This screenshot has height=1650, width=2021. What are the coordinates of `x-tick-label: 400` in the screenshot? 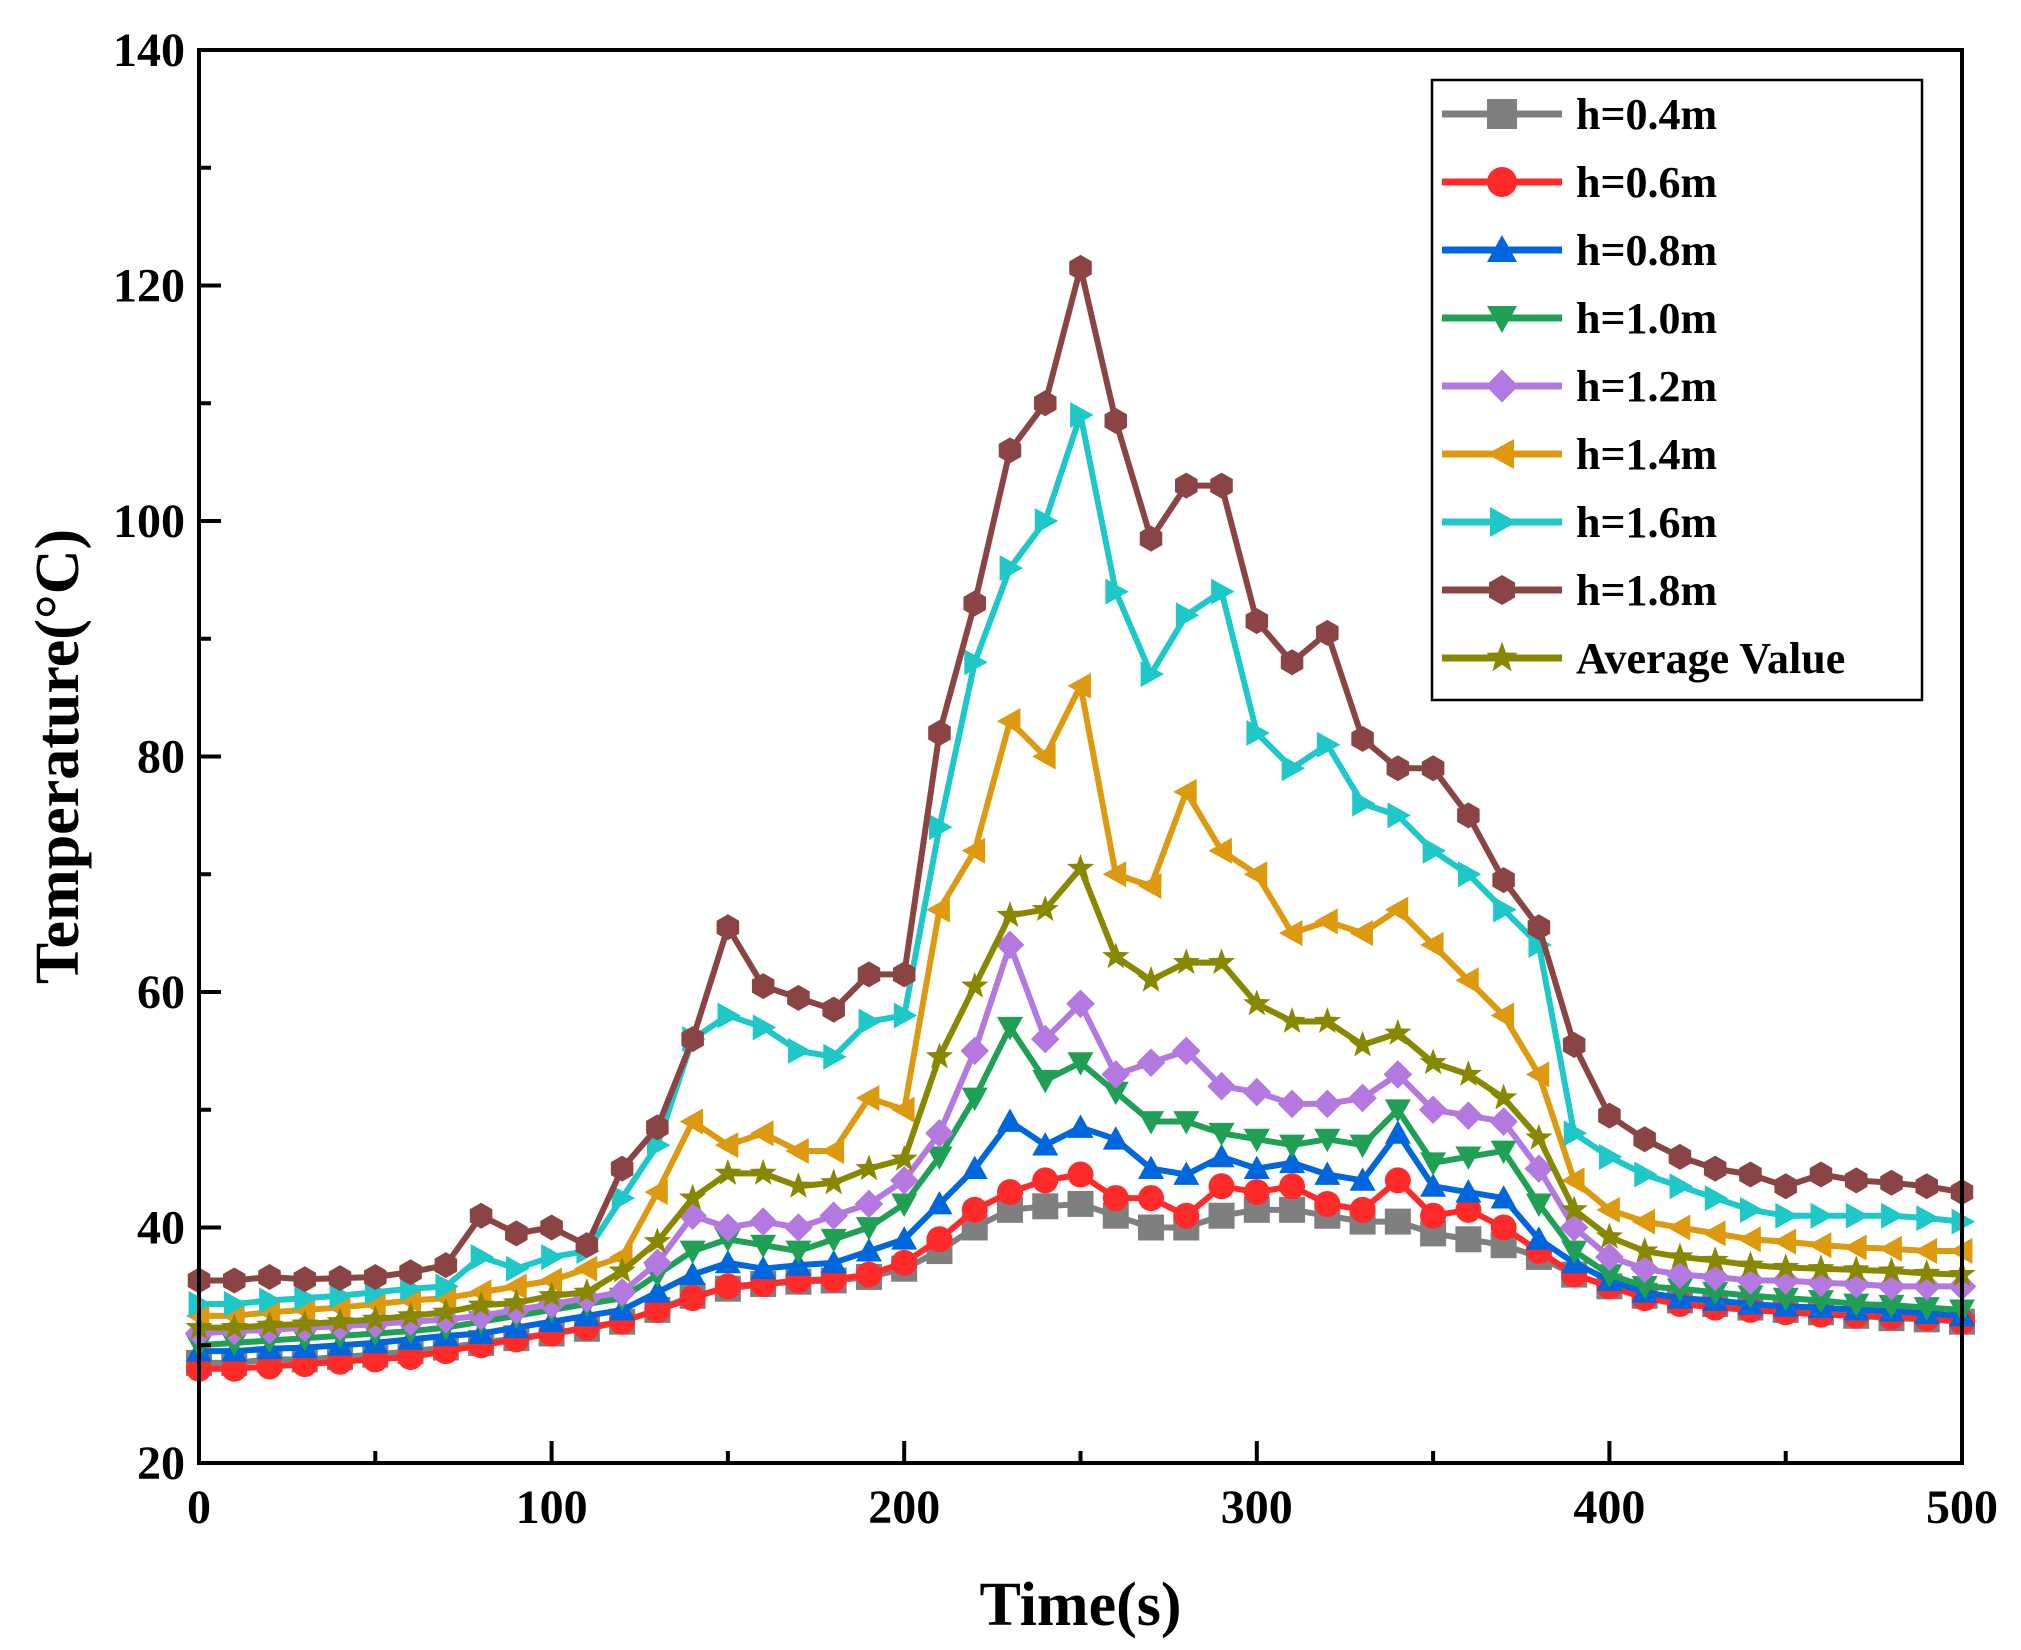 It's located at (1609, 1507).